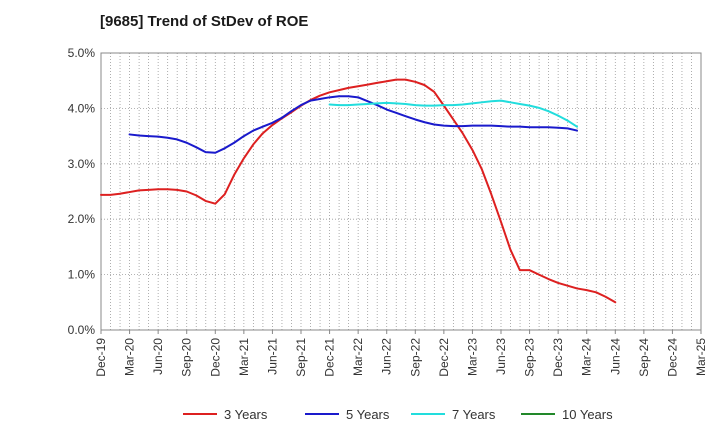 The image size is (720, 440). Describe the element at coordinates (244, 357) in the screenshot. I see `x-tick-label: Mar-21` at that location.